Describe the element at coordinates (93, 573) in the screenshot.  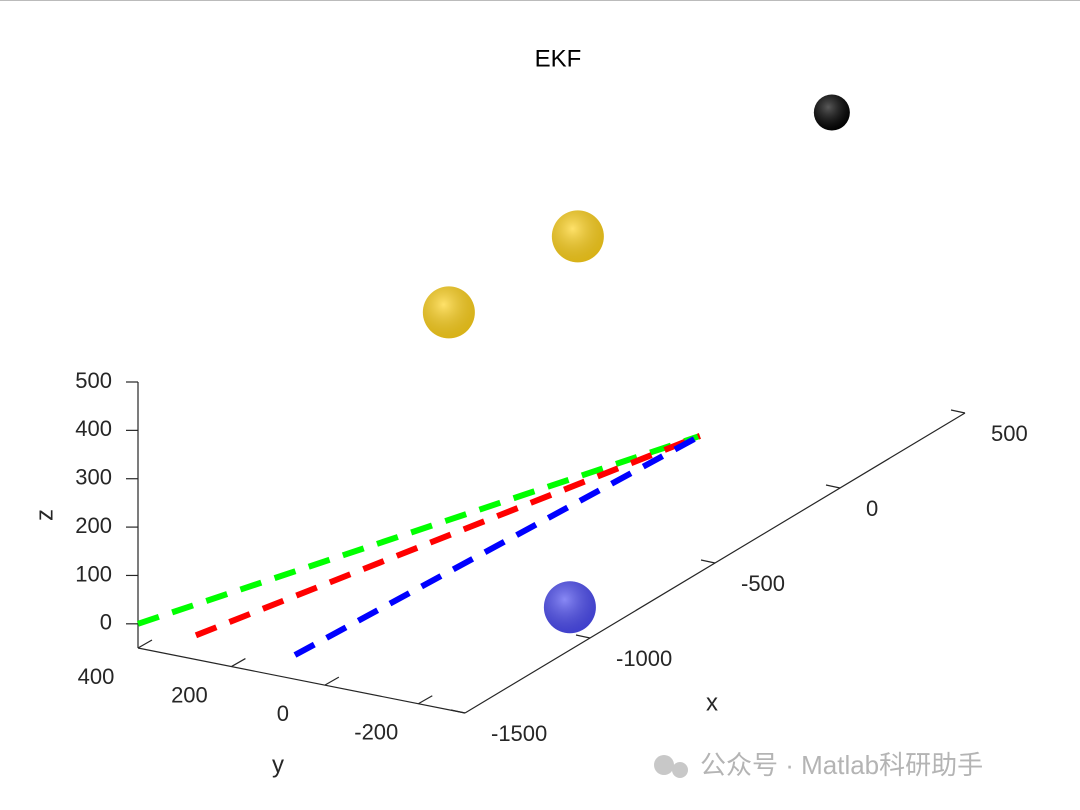
I see `z-tick-label: 100` at that location.